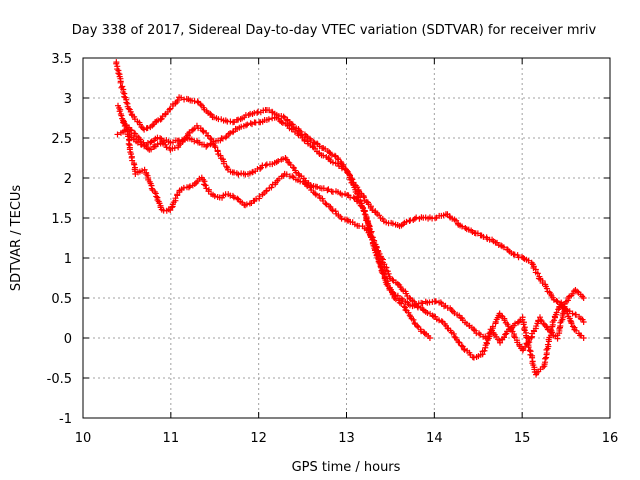  What do you see at coordinates (83, 438) in the screenshot?
I see `x-tick-label: 10` at bounding box center [83, 438].